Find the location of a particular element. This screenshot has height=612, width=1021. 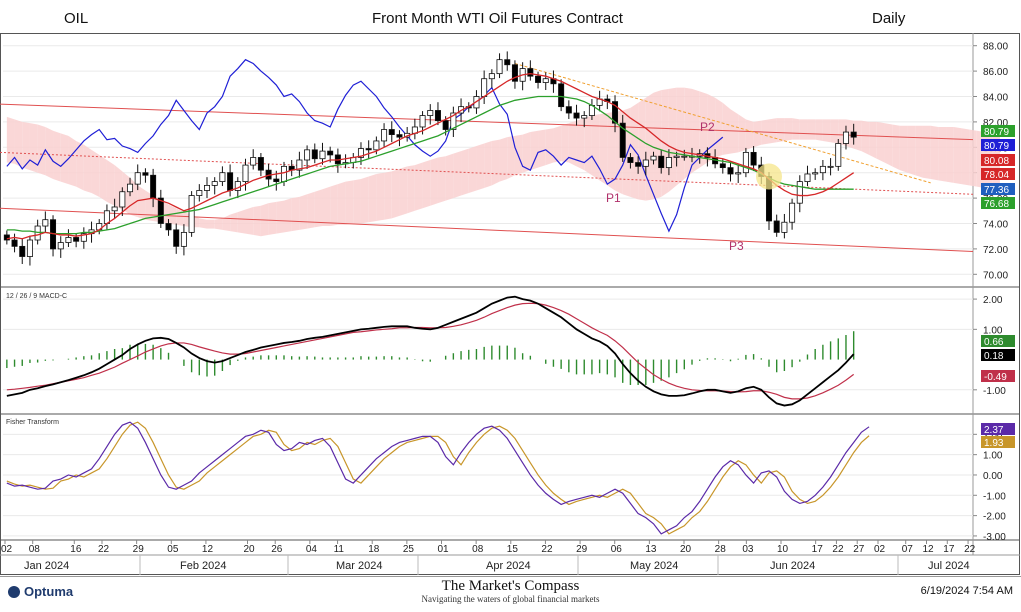

price-tick-label: 72.00 is located at coordinates (995, 250).